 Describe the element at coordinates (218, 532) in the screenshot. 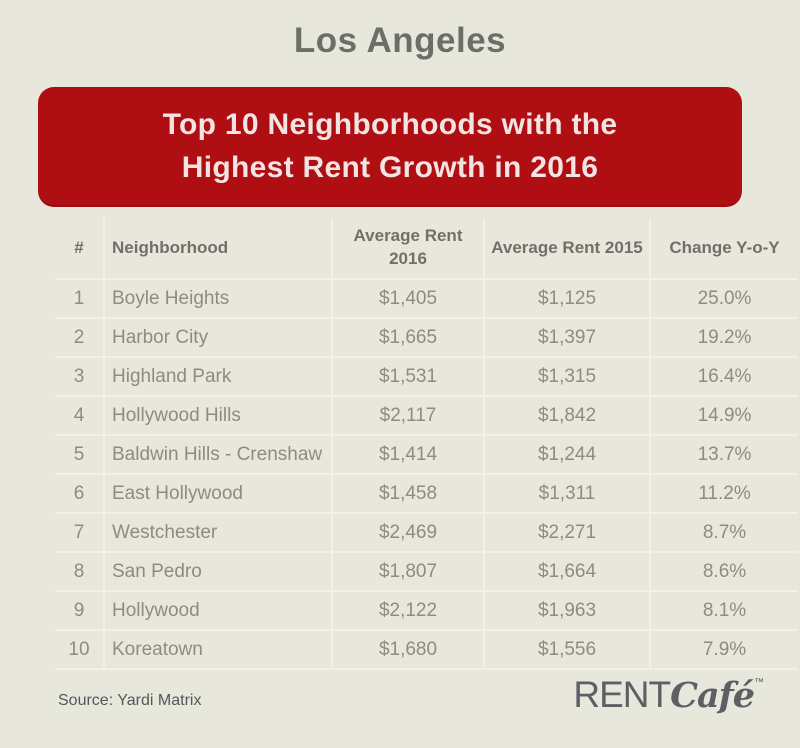

I see `cell-neighborhood: Westchester` at that location.